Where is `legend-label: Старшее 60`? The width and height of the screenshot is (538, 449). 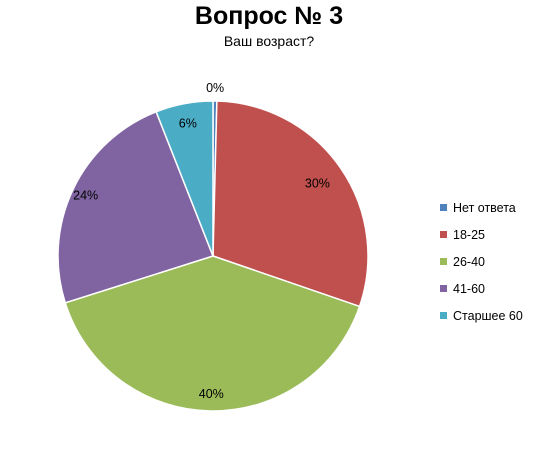 legend-label: Старшее 60 is located at coordinates (488, 315).